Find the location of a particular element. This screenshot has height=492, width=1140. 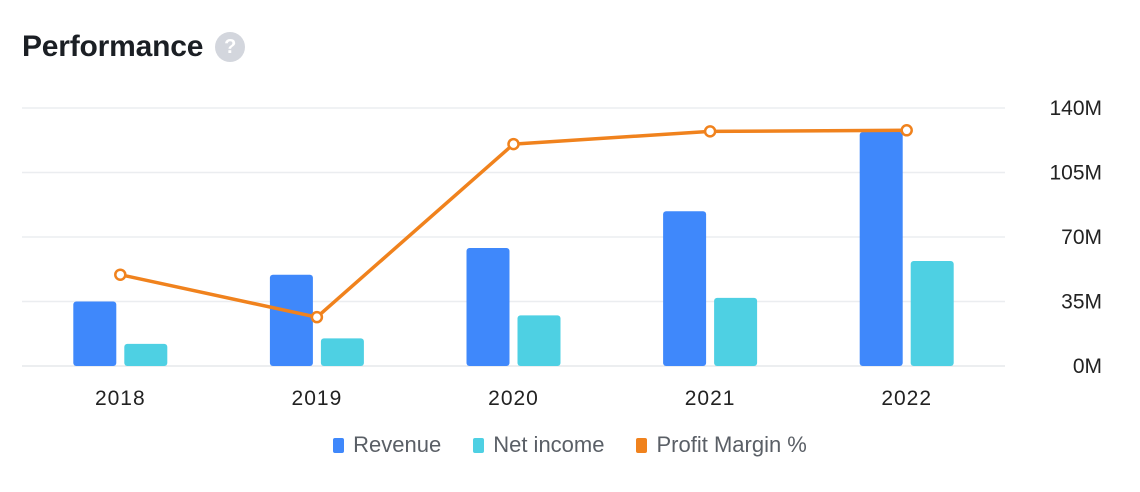

x-tick-label: 2018 is located at coordinates (120, 398).